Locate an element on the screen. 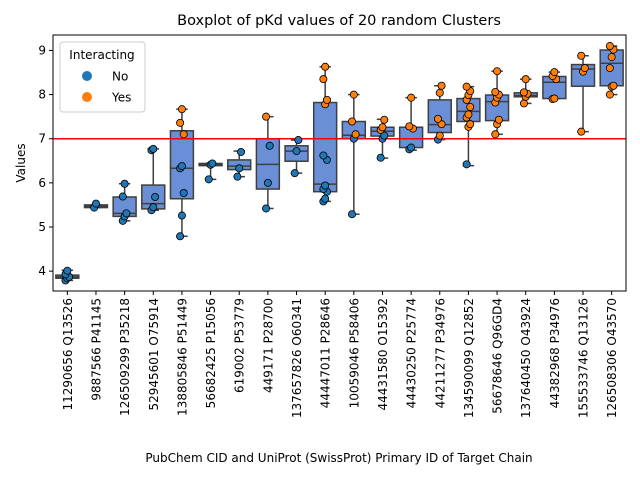 This screenshot has height=480, width=640. x-tick-label: 137640450 O43924 is located at coordinates (526, 358).